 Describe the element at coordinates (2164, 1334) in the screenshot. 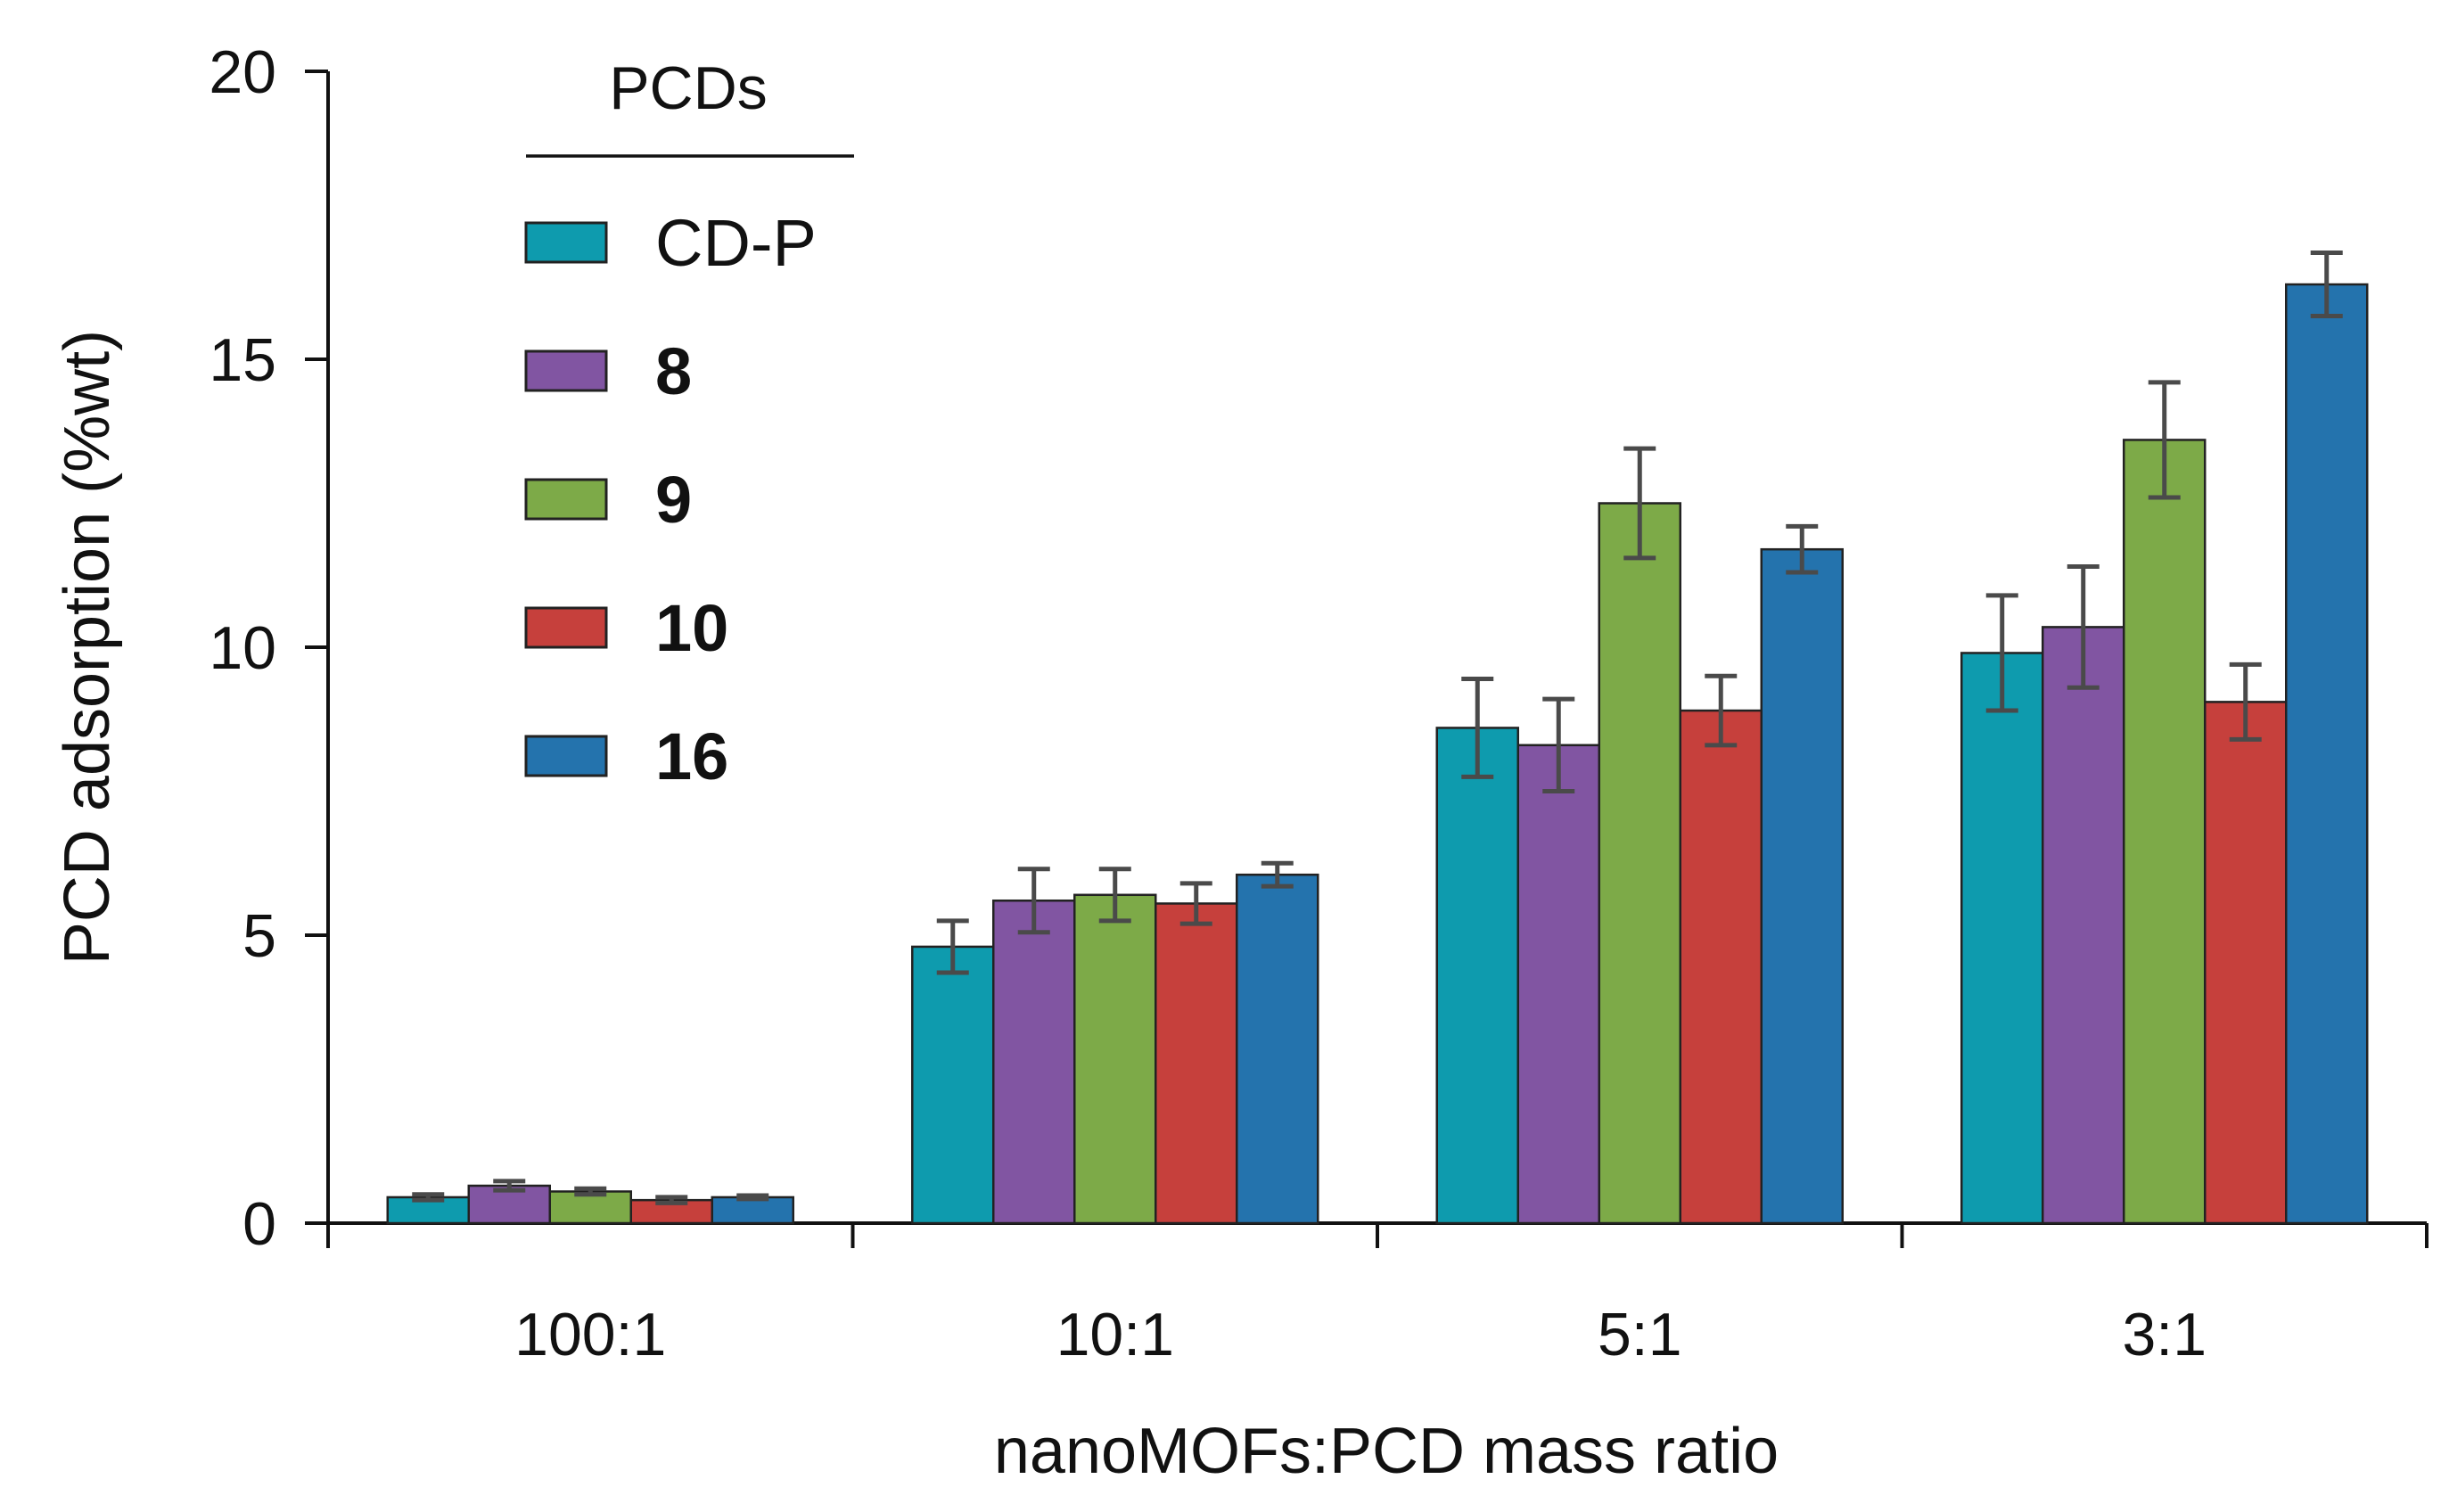

I see `x-tick-label: 3:1` at that location.